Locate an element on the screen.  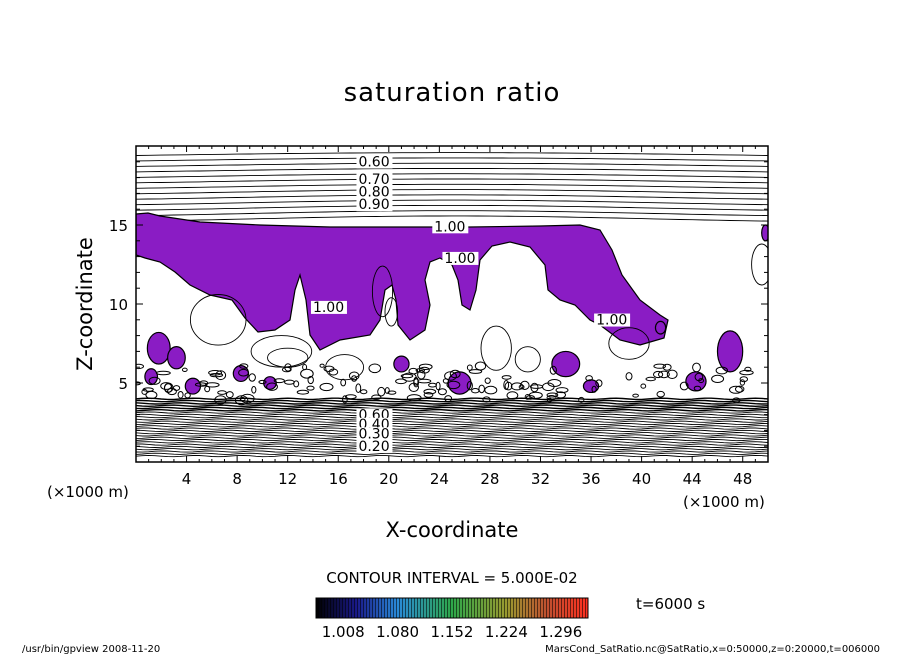
y-tick-label: 5 is located at coordinates (123, 384).